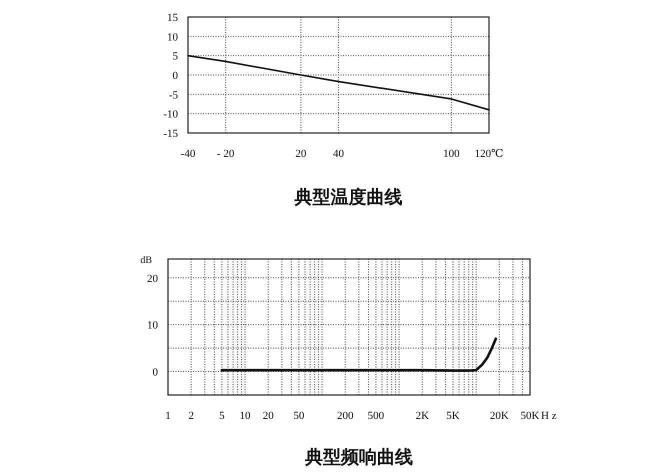 This screenshot has height=474, width=650. Describe the element at coordinates (358, 457) in the screenshot. I see `text: 典型频响曲线` at that location.